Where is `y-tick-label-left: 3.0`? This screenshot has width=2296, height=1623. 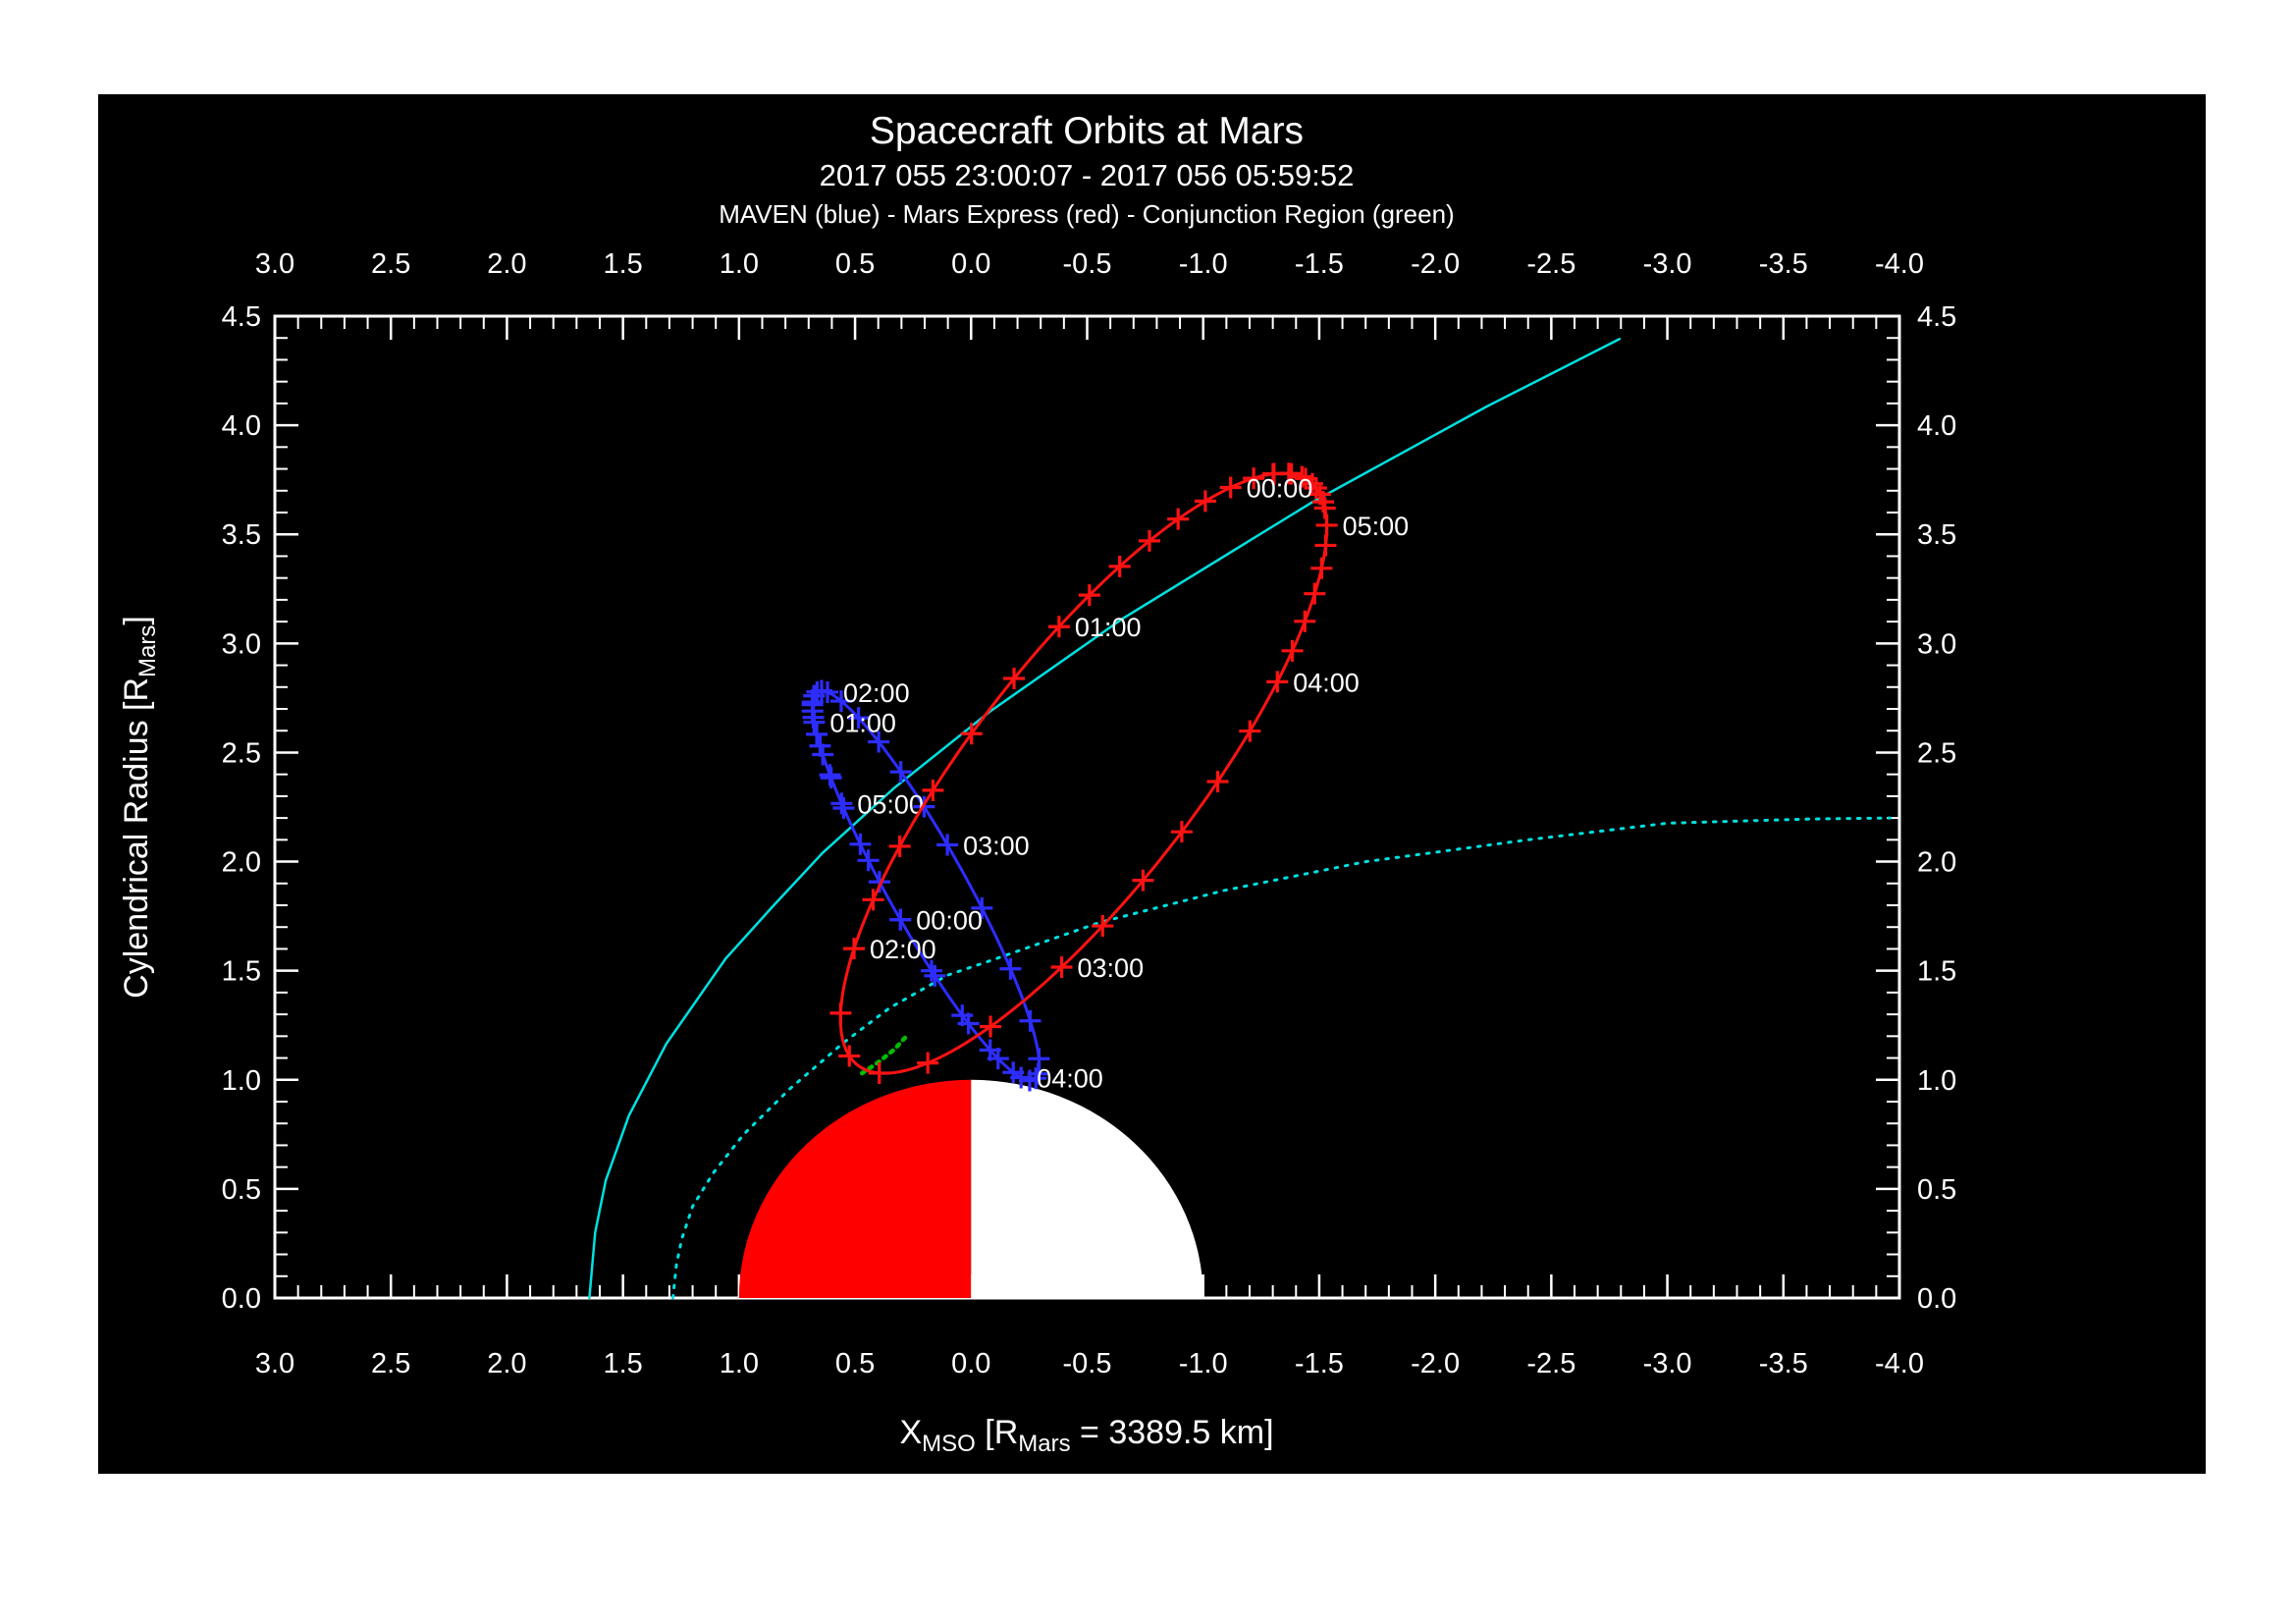
y-tick-label-left: 3.0 is located at coordinates (242, 644).